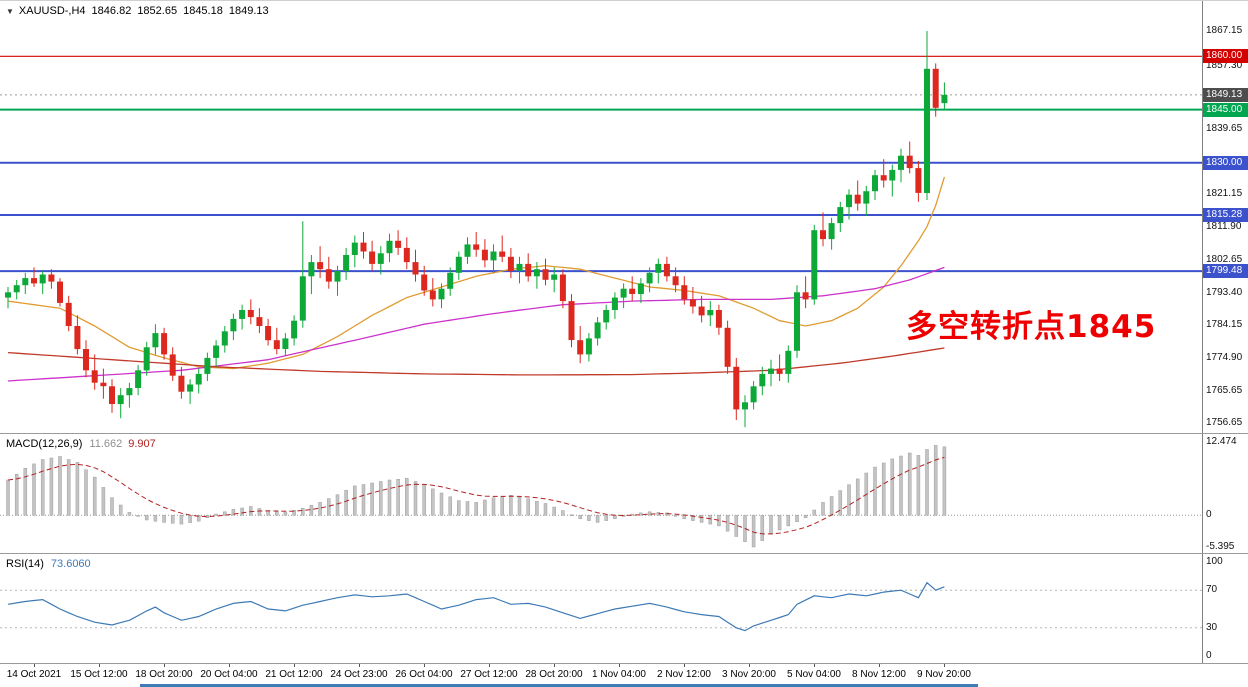  I want to click on taskbar-strip, so click(559, 685).